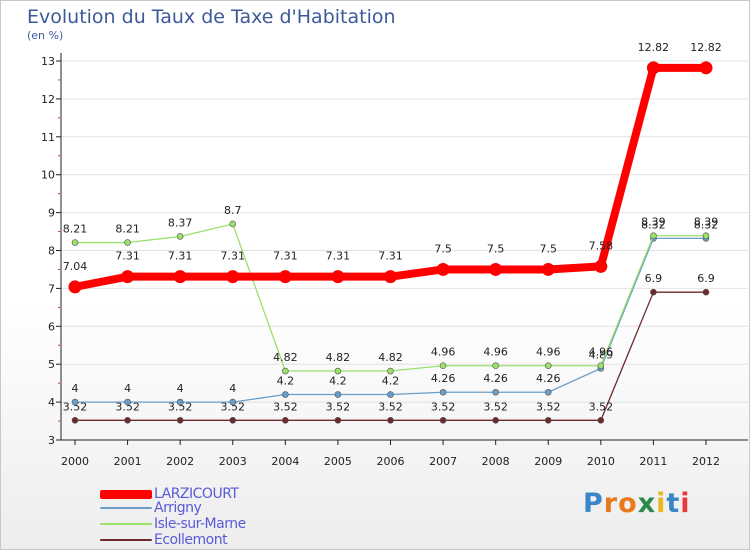  Describe the element at coordinates (127, 388) in the screenshot. I see `data-label-arrigny: 4` at that location.